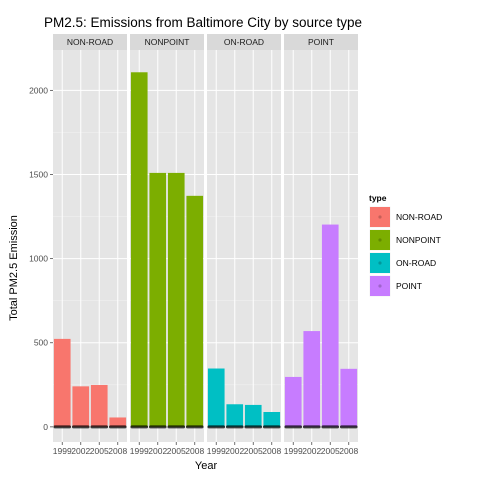 The height and width of the screenshot is (480, 480). I want to click on bar-nonpoint-1999, so click(139, 249).